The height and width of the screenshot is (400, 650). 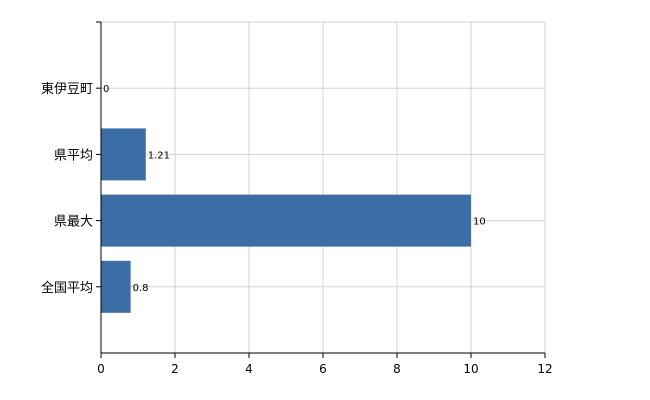 What do you see at coordinates (544, 369) in the screenshot?
I see `x-tick-label: 12` at bounding box center [544, 369].